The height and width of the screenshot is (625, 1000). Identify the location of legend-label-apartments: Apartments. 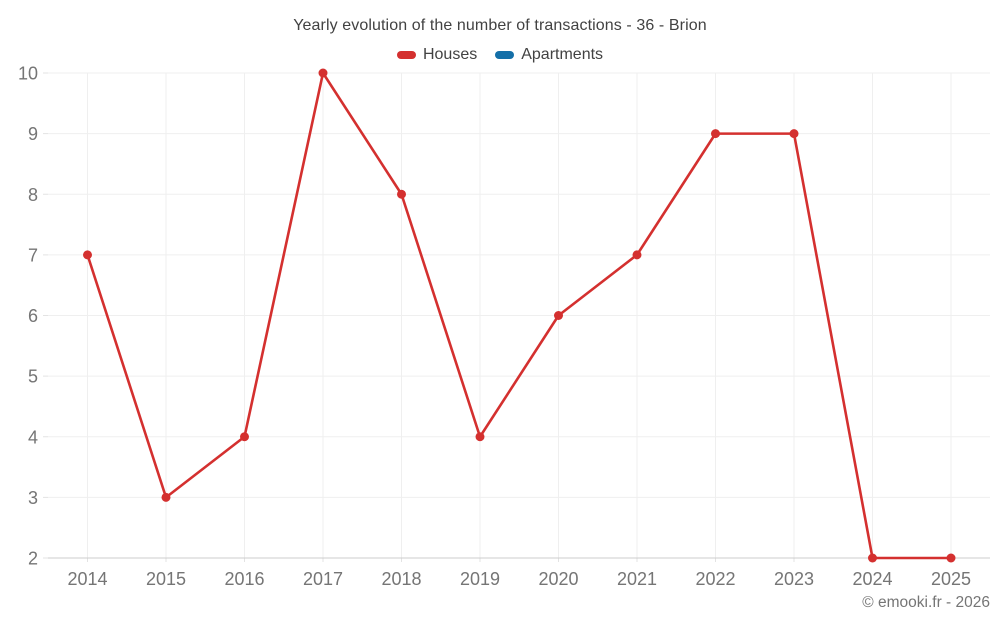
(562, 54).